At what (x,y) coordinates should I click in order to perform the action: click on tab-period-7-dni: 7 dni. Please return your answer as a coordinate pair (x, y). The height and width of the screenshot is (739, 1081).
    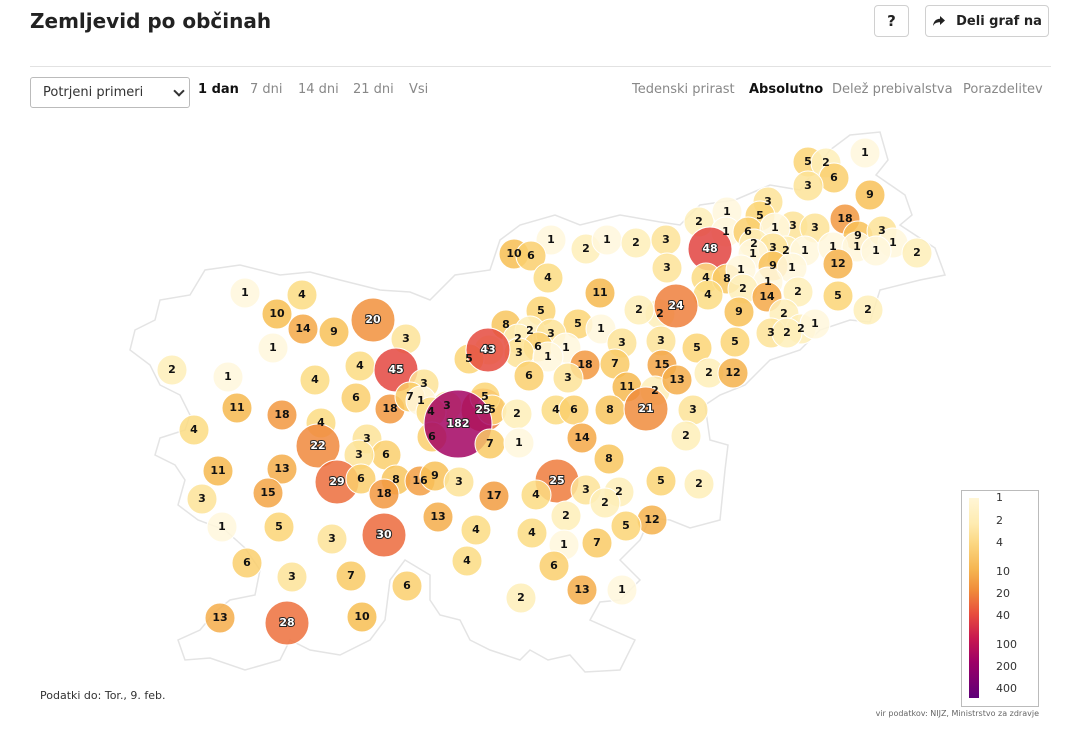
    Looking at the image, I should click on (266, 89).